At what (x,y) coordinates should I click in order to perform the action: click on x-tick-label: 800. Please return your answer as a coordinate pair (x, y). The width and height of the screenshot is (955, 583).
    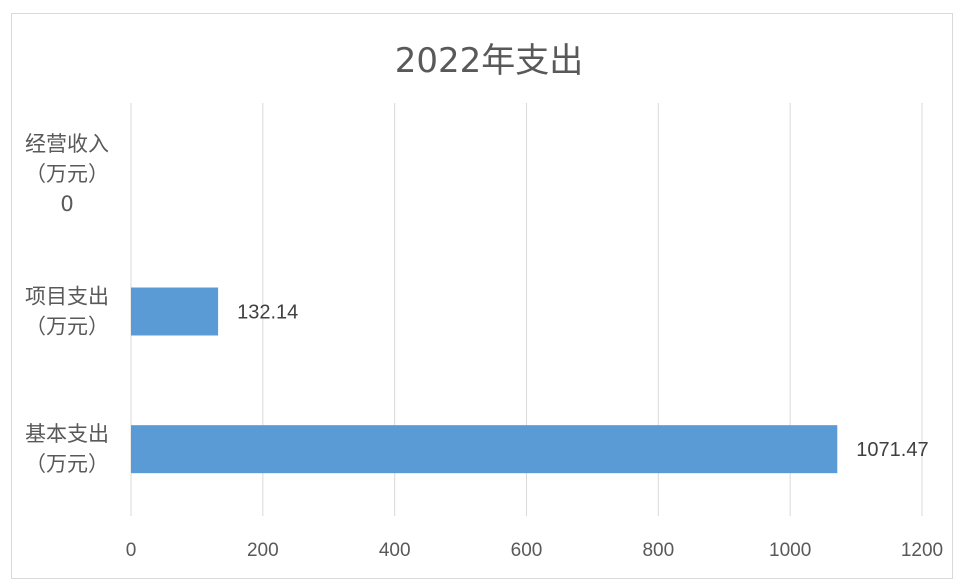
    Looking at the image, I should click on (658, 550).